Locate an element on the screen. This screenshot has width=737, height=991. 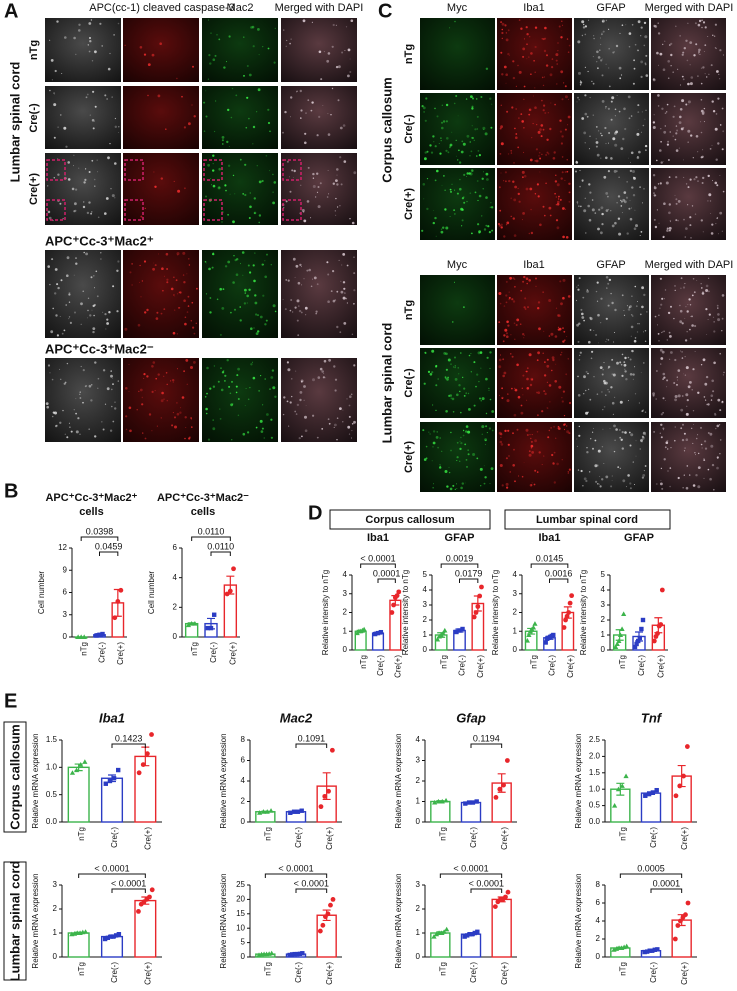
y-axis-label: Relative intensity to nTg is located at coordinates (405, 612).